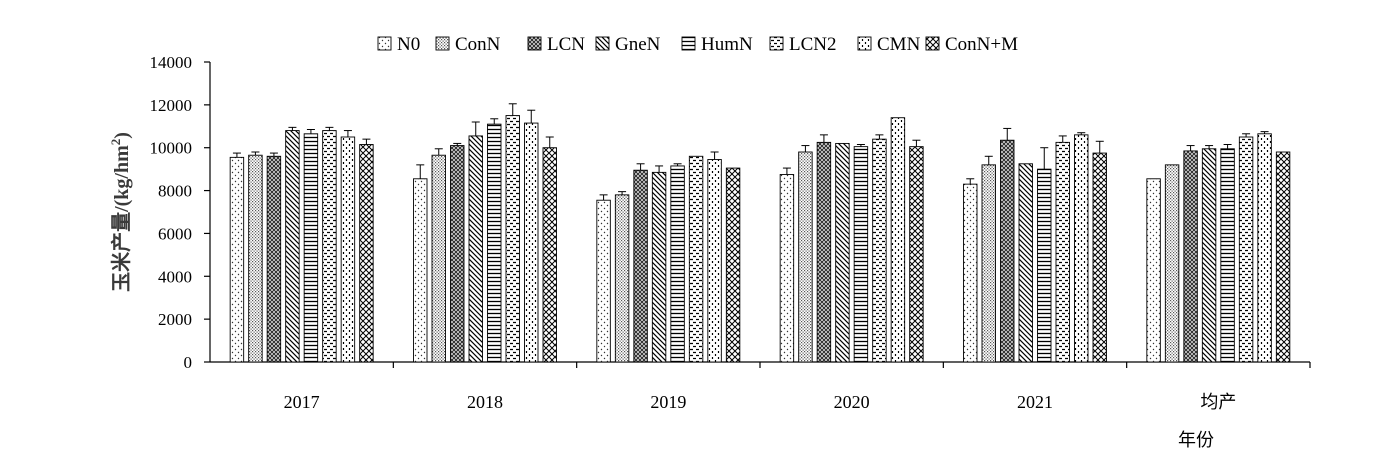  I want to click on legend-swatch-GneN, so click(602, 43).